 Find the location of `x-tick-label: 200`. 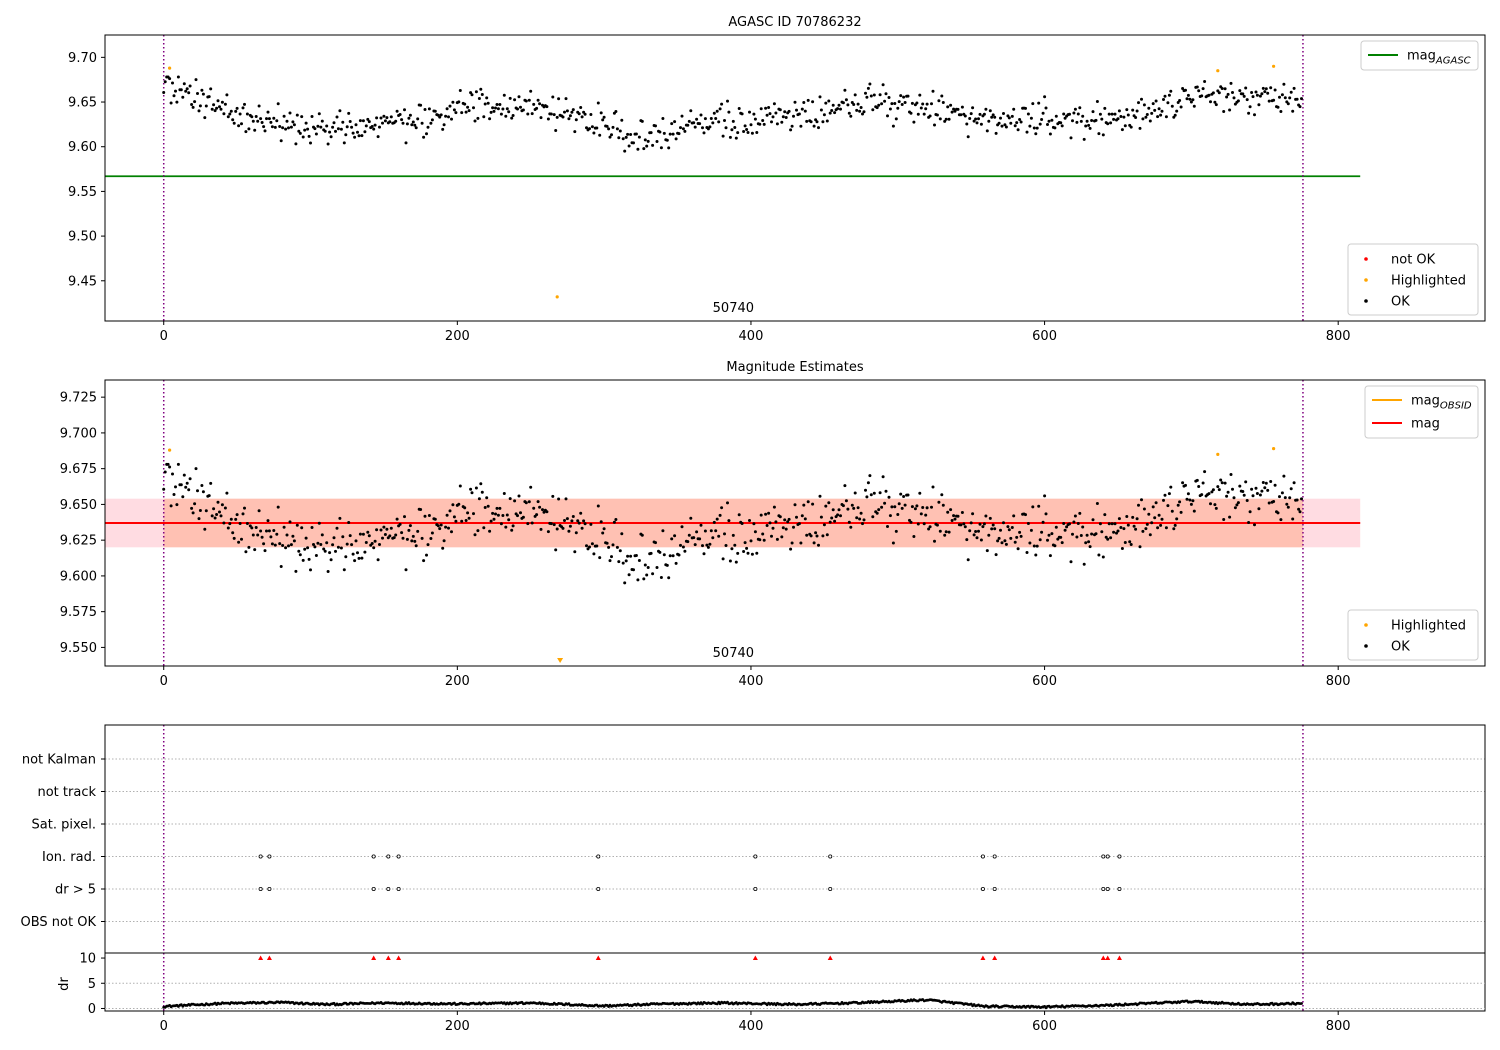

x-tick-label: 200 is located at coordinates (457, 336).